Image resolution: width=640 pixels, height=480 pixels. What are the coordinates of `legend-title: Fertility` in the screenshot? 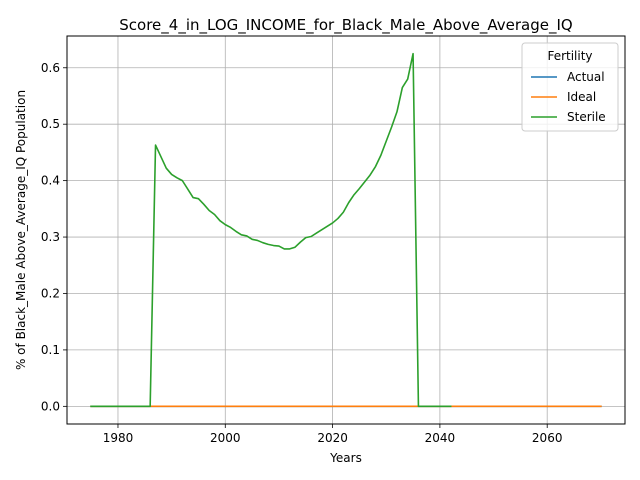 It's located at (569, 56).